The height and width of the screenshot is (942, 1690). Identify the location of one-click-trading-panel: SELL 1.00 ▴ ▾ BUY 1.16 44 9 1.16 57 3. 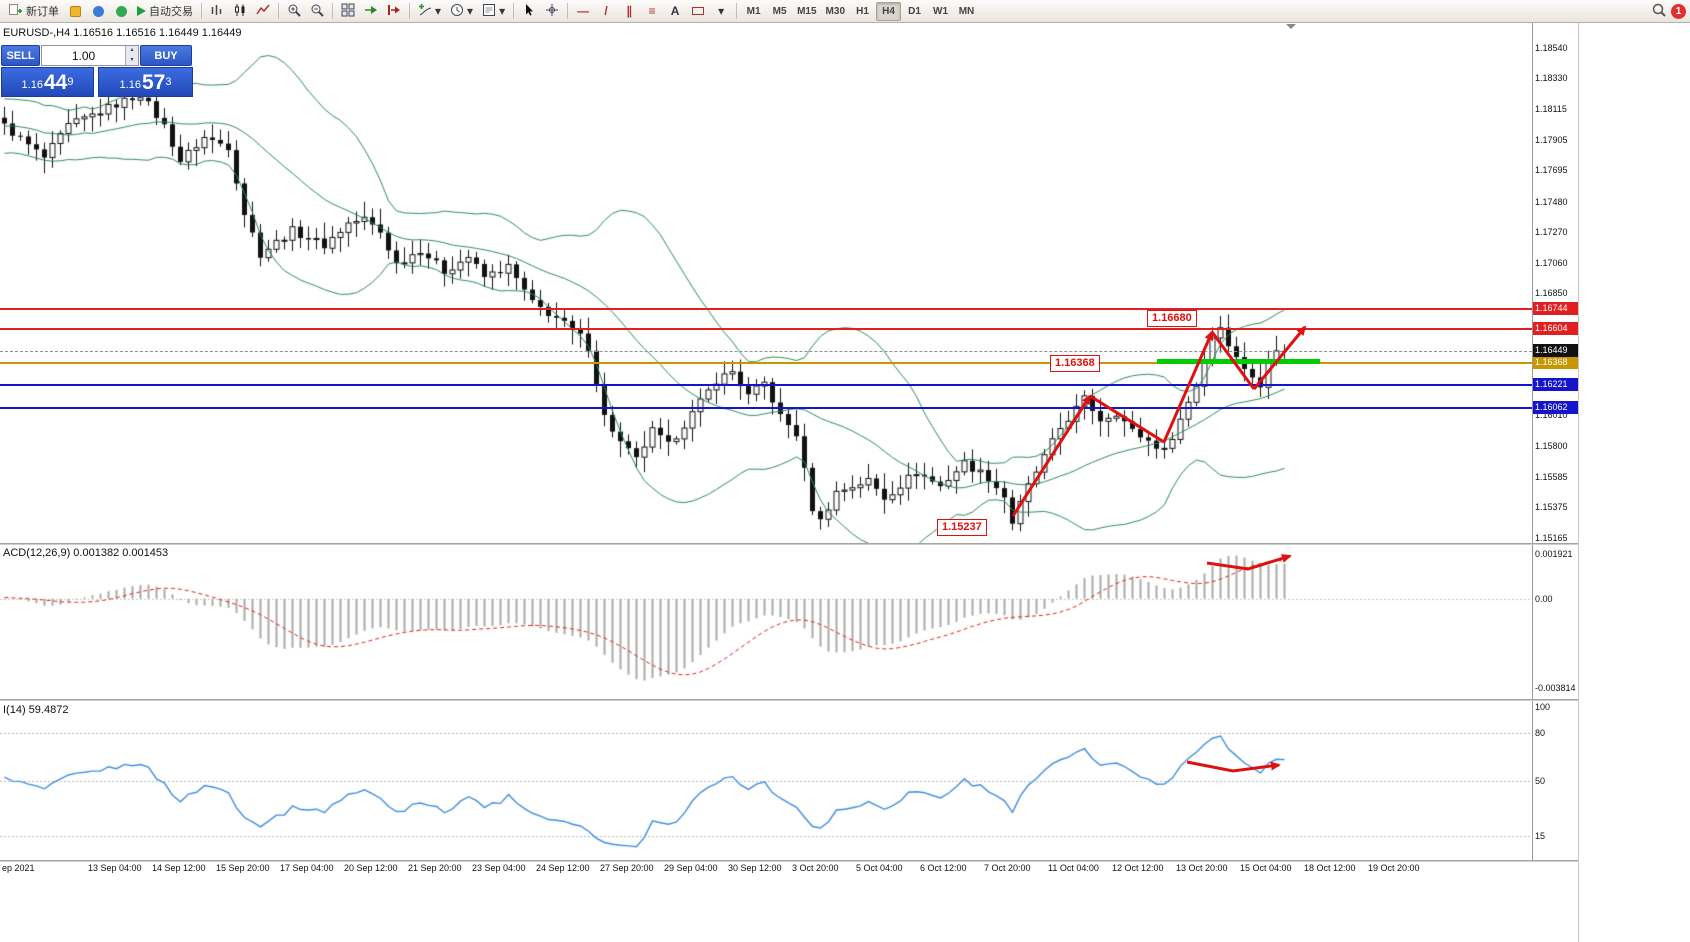
(97, 71).